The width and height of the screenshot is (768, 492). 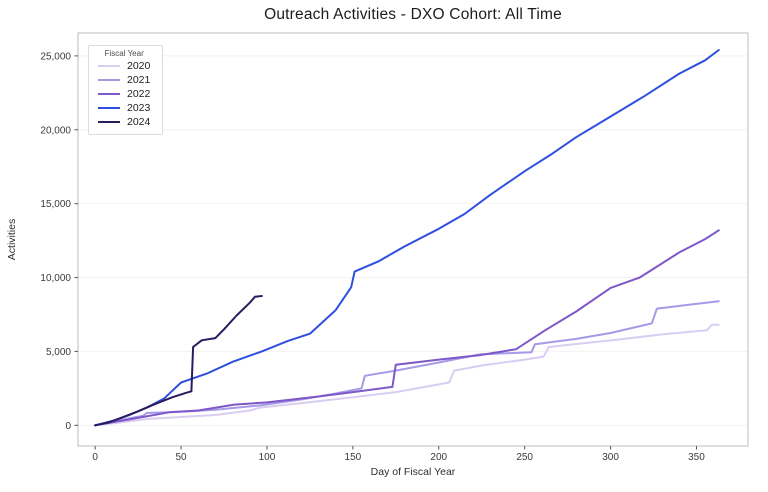 I want to click on legend-label-2024: 2024, so click(x=139, y=122).